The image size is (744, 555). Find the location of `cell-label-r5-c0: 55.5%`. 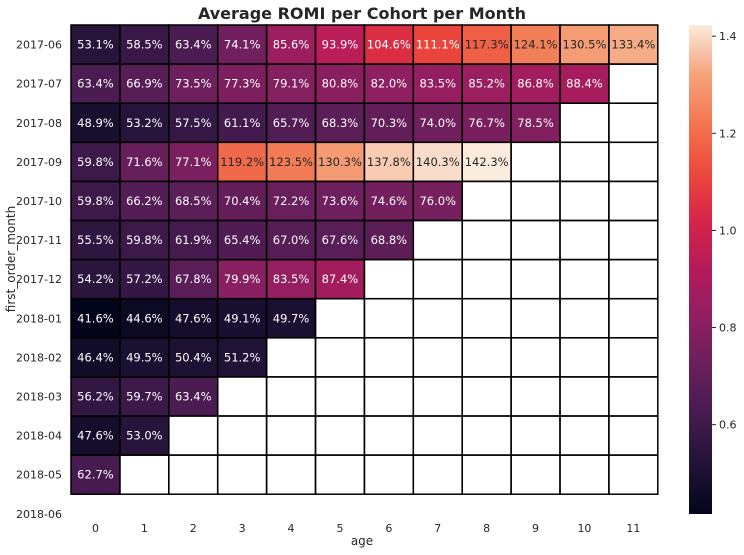

cell-label-r5-c0: 55.5% is located at coordinates (95, 240).